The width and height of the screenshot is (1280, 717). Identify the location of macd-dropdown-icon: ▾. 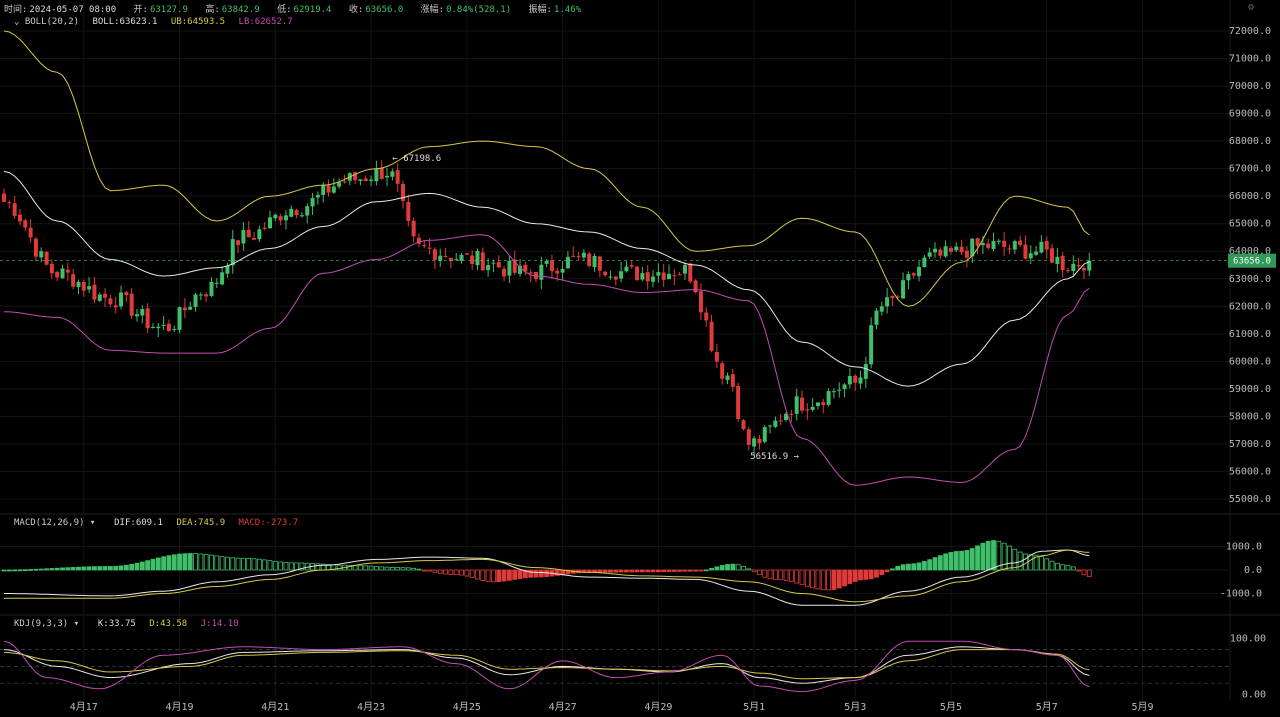
(95, 523).